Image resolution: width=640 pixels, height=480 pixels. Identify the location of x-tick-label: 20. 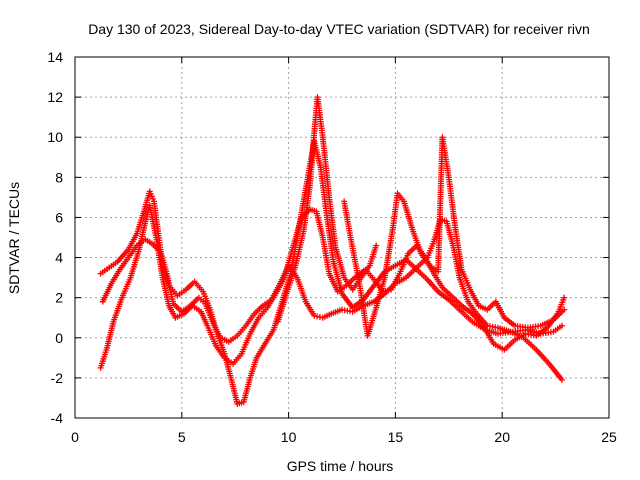
(502, 437).